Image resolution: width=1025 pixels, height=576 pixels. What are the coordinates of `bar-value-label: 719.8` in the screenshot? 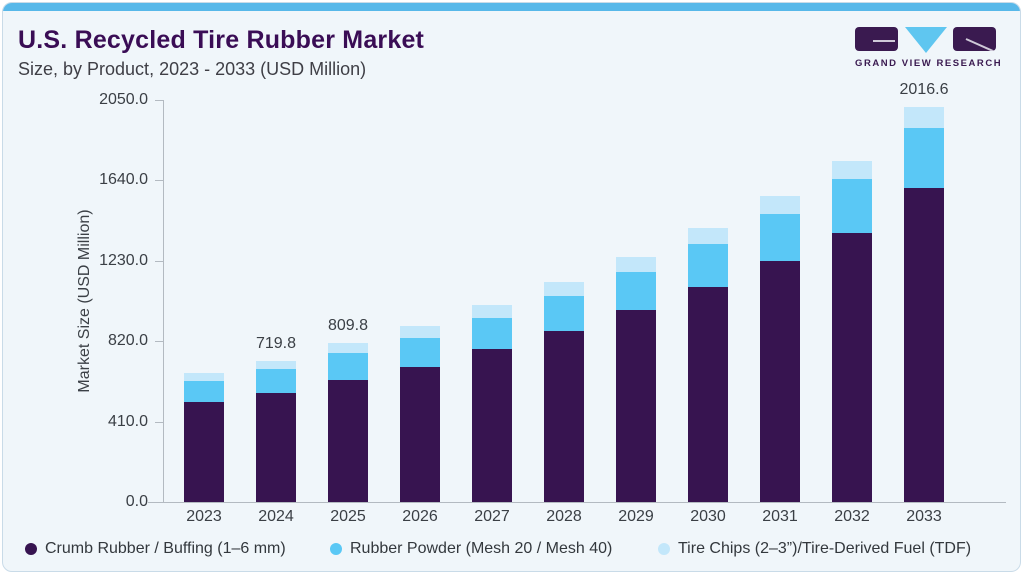 It's located at (276, 343).